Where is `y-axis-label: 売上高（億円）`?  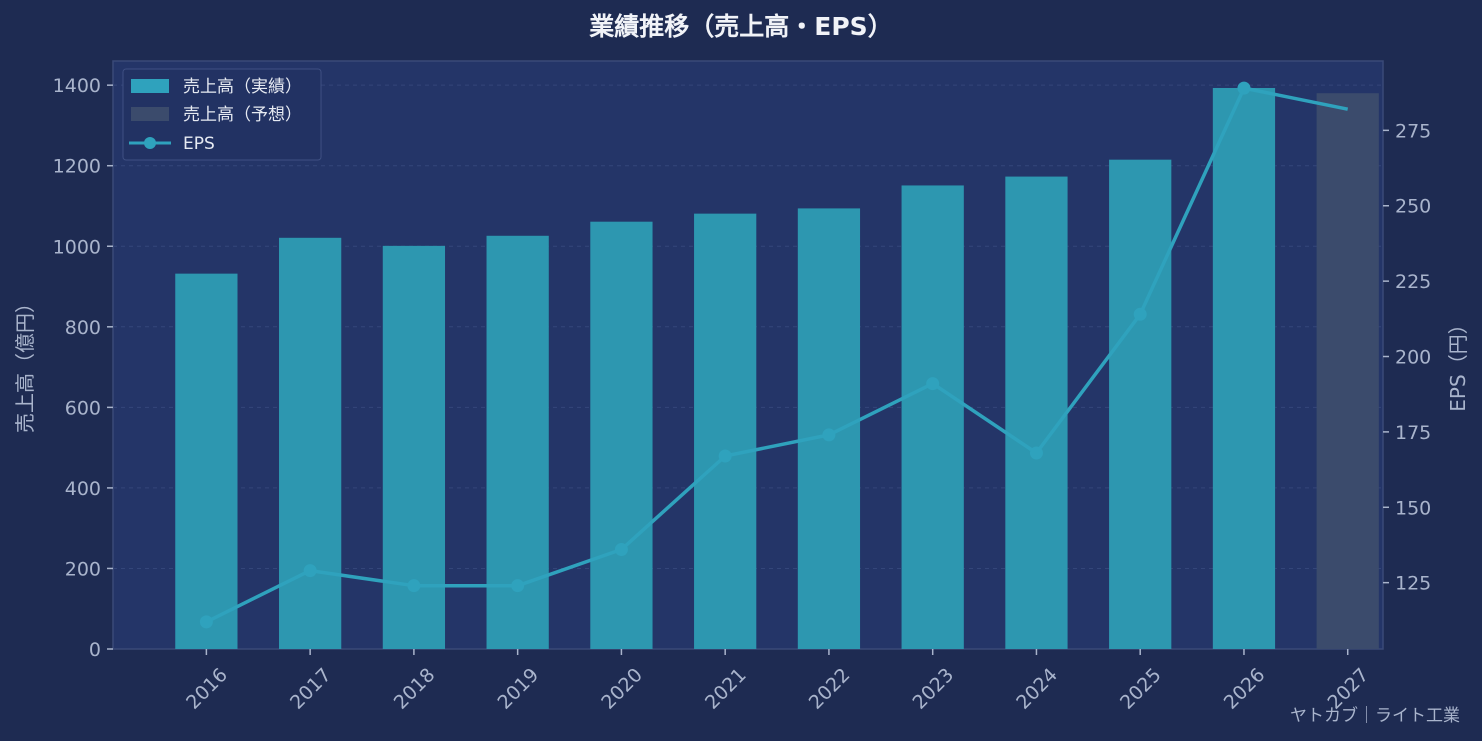 y-axis-label: 売上高（億円） is located at coordinates (25, 363).